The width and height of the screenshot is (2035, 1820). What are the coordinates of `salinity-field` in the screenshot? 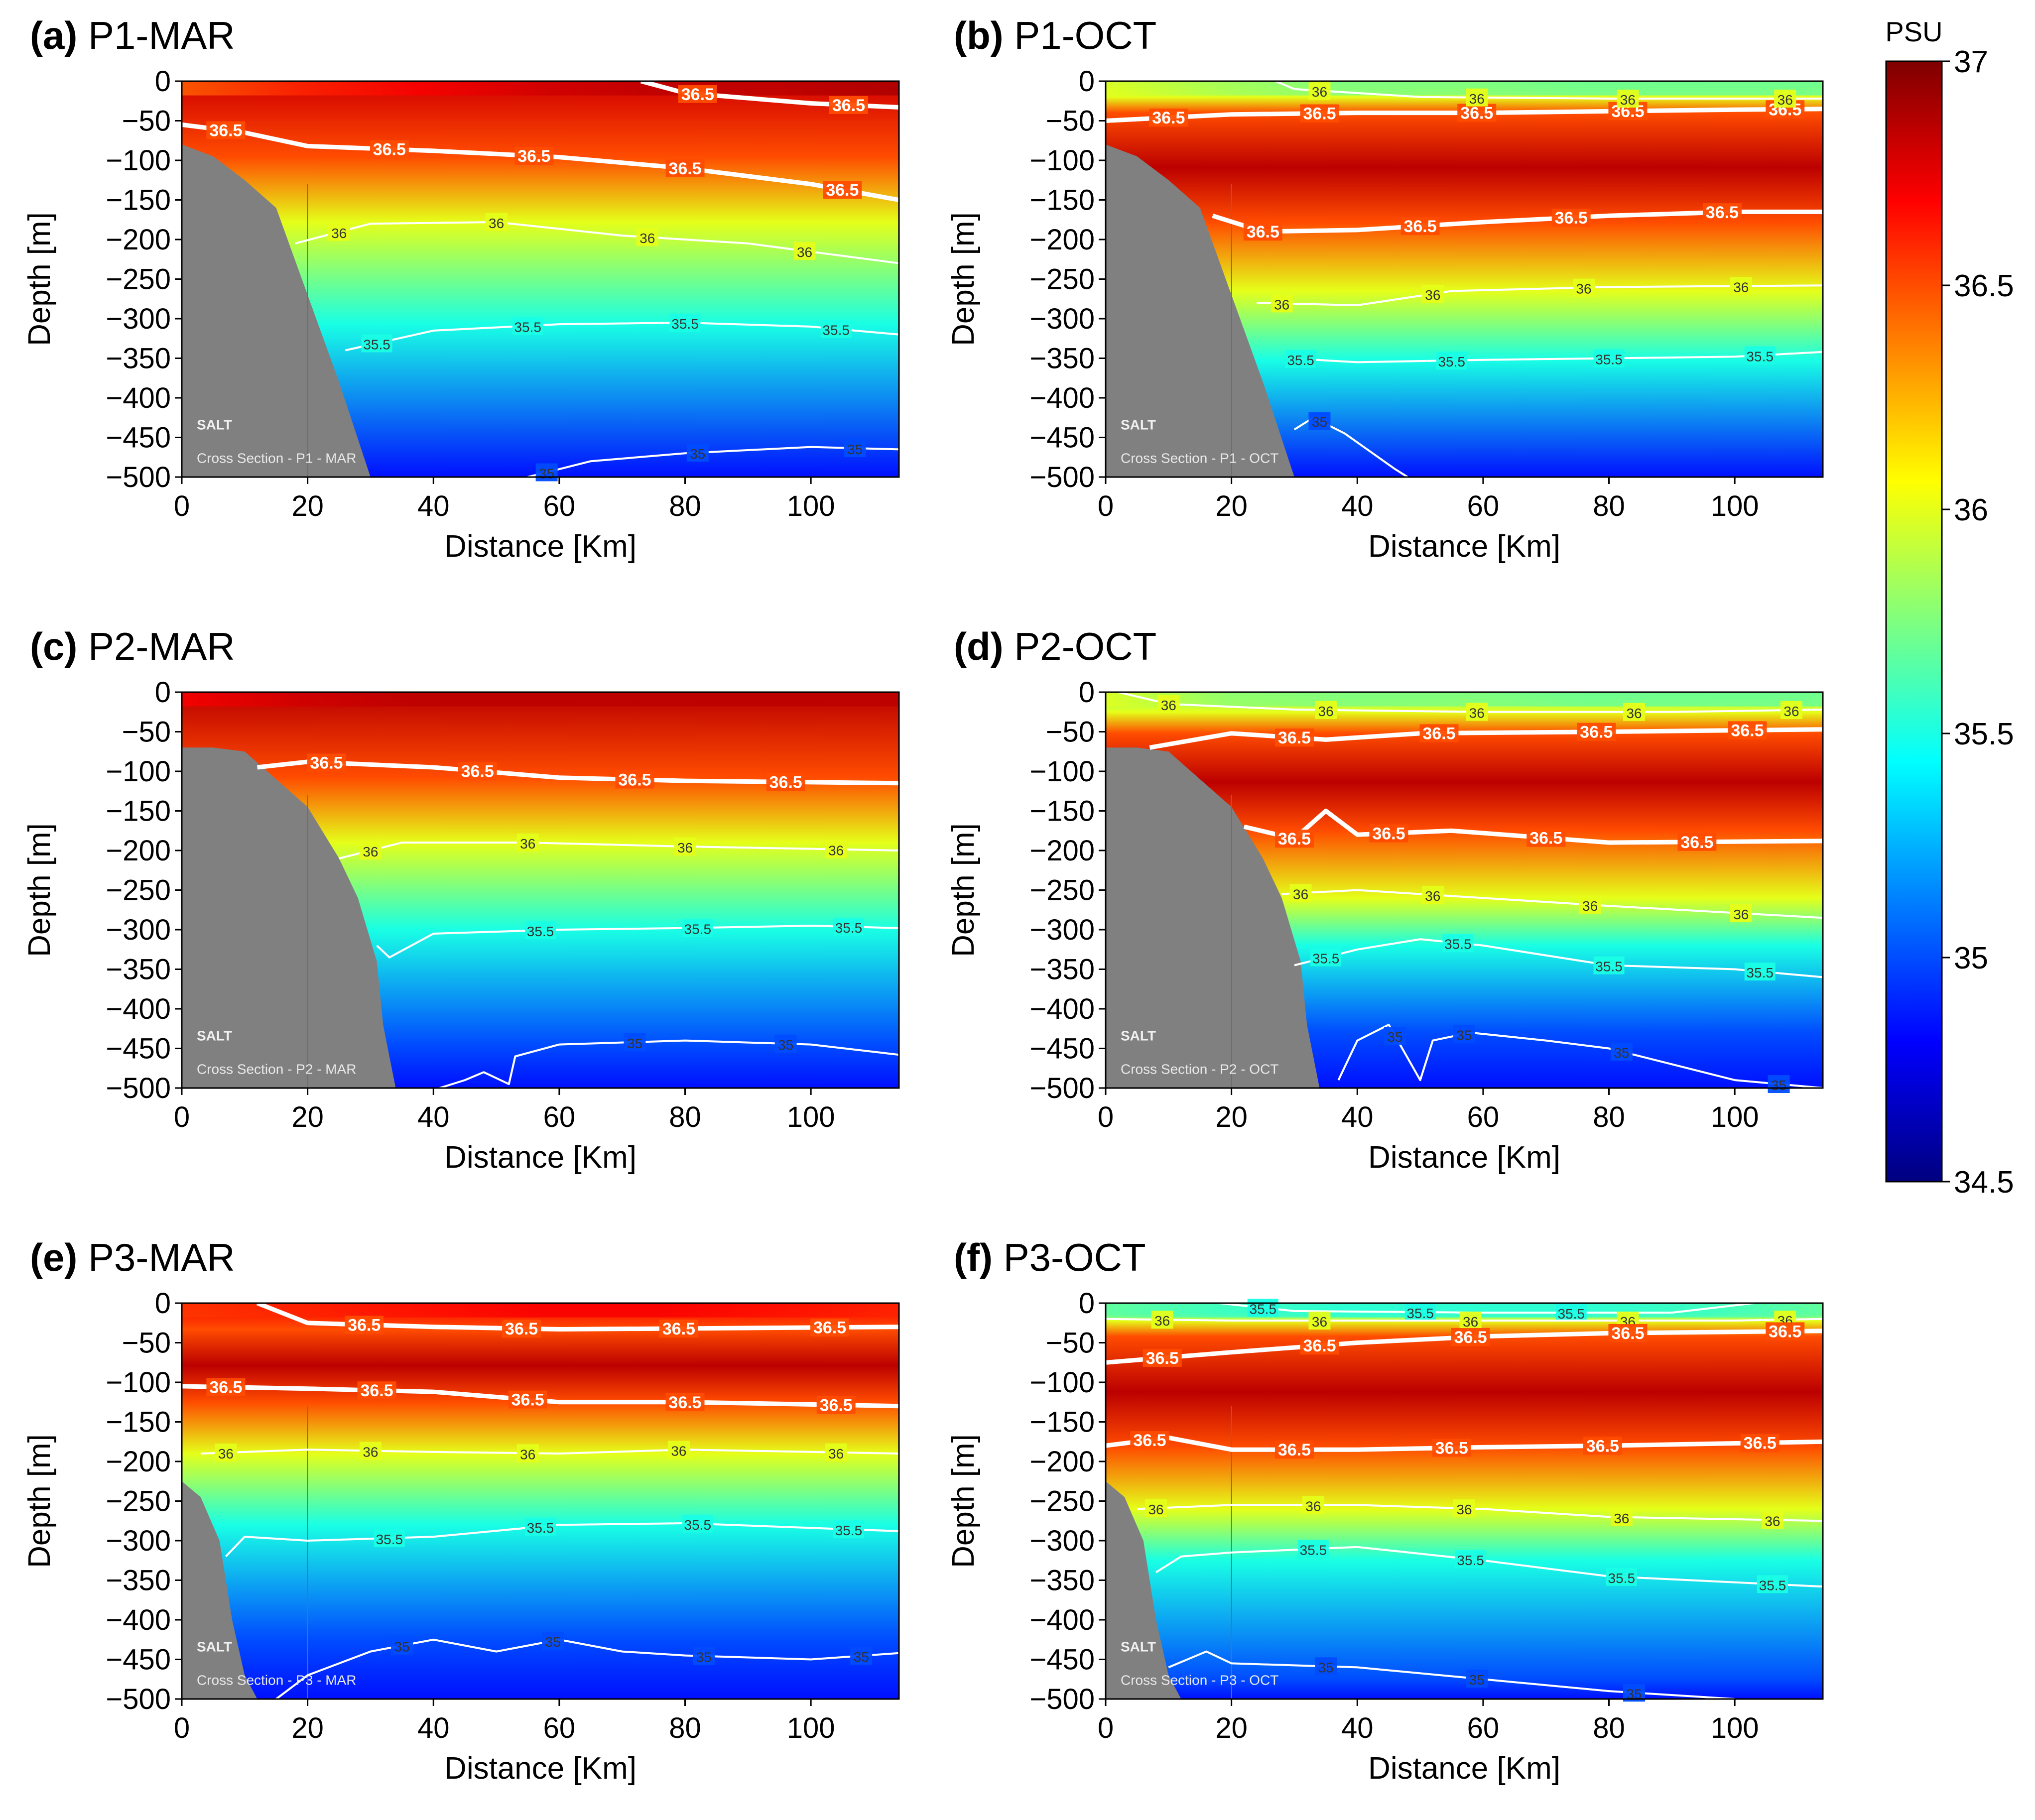 It's located at (540, 1501).